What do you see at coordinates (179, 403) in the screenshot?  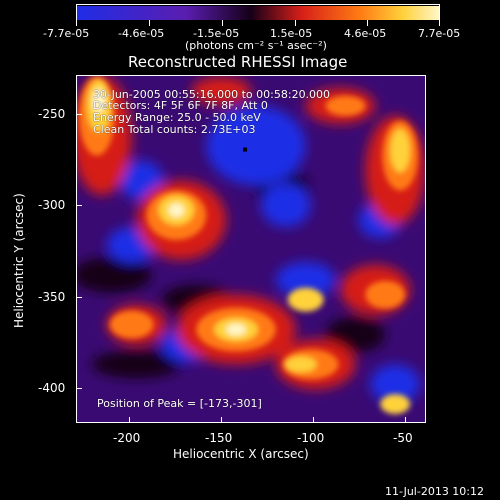 I see `peak-position-label: Position of Peak = [-173,-301]` at bounding box center [179, 403].